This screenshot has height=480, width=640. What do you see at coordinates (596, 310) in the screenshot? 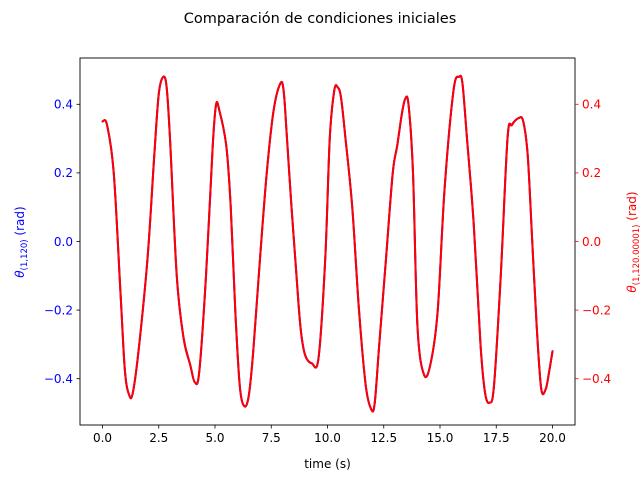
I see `y-right-tick-label: −0.2` at bounding box center [596, 310].